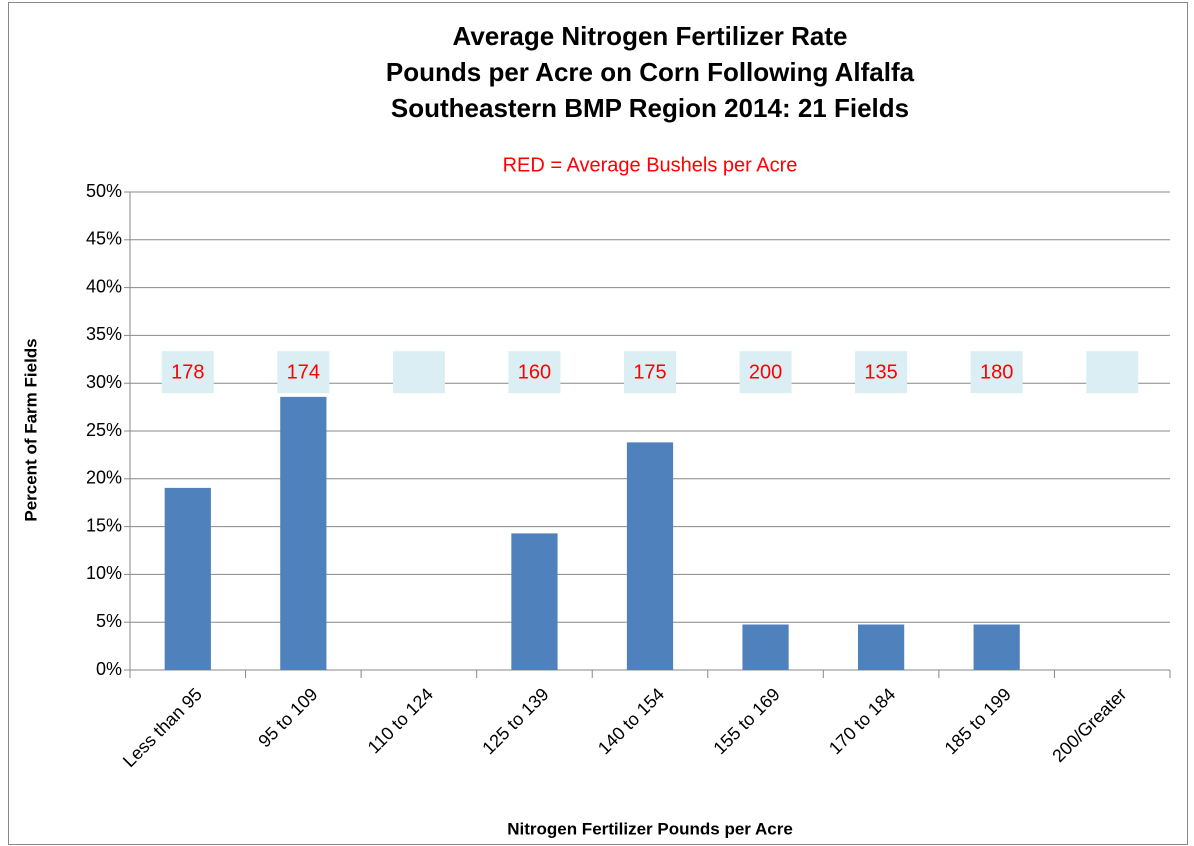  I want to click on chart-title: Southeastern BMP Region 2014: 21 Fields, so click(650, 108).